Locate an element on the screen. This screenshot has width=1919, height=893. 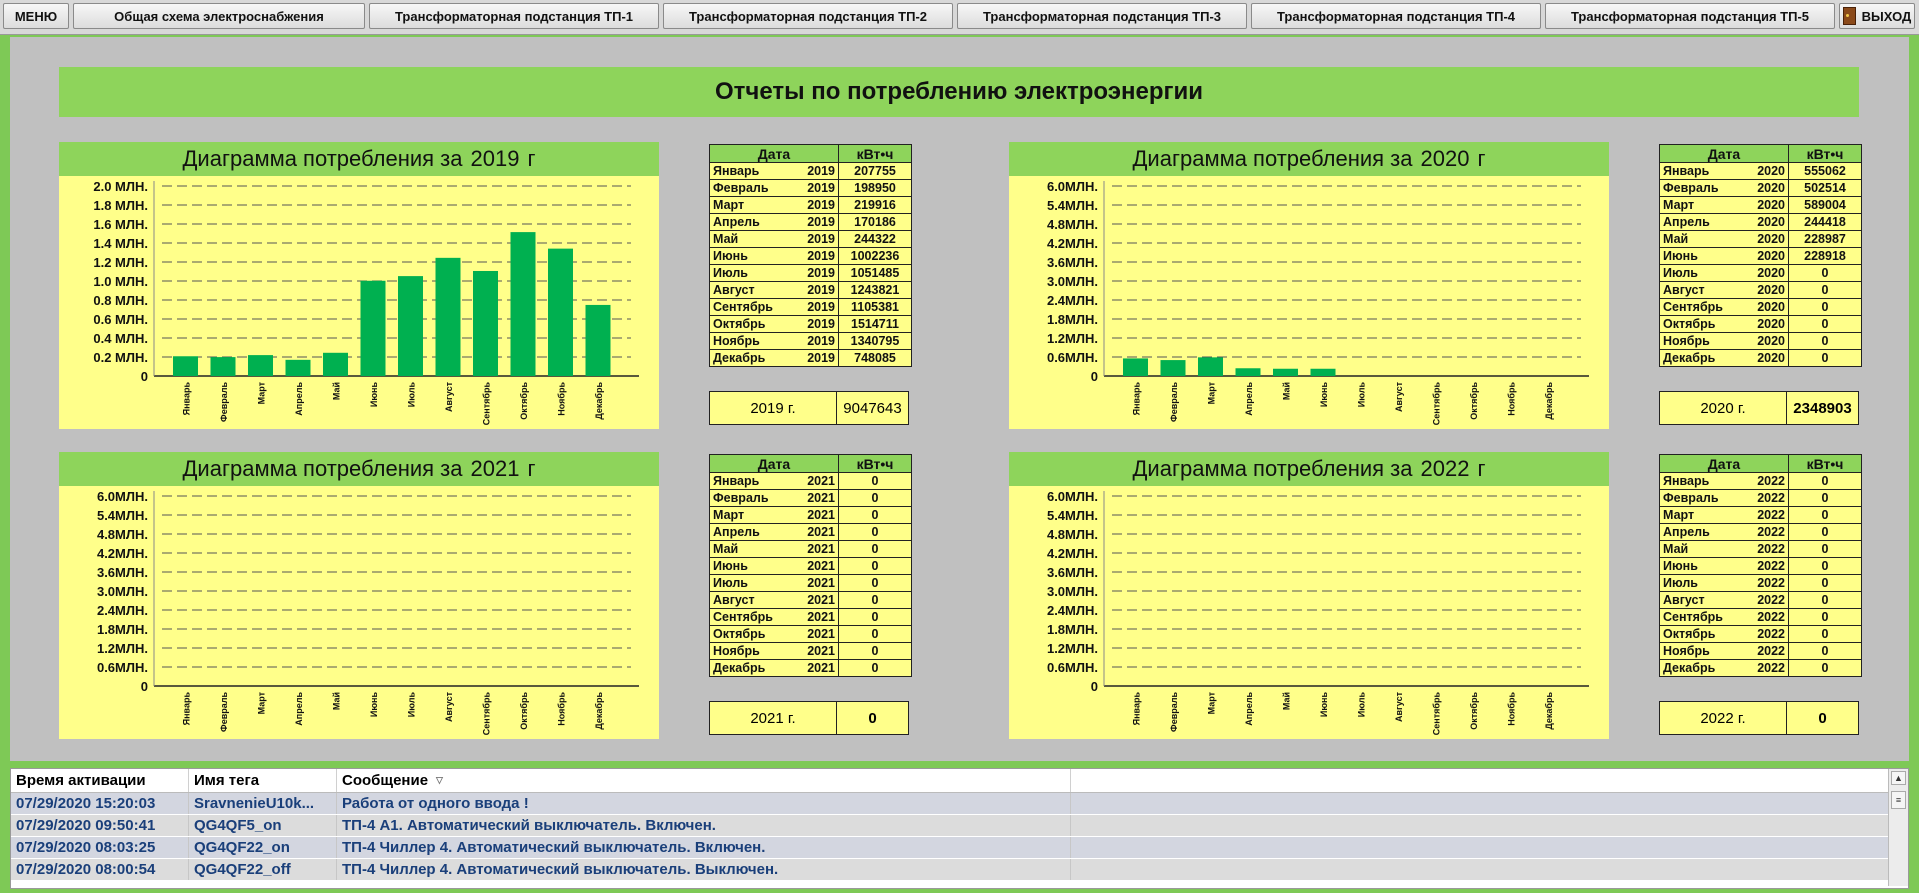
x-tick-label: Ноябрь is located at coordinates (562, 709).